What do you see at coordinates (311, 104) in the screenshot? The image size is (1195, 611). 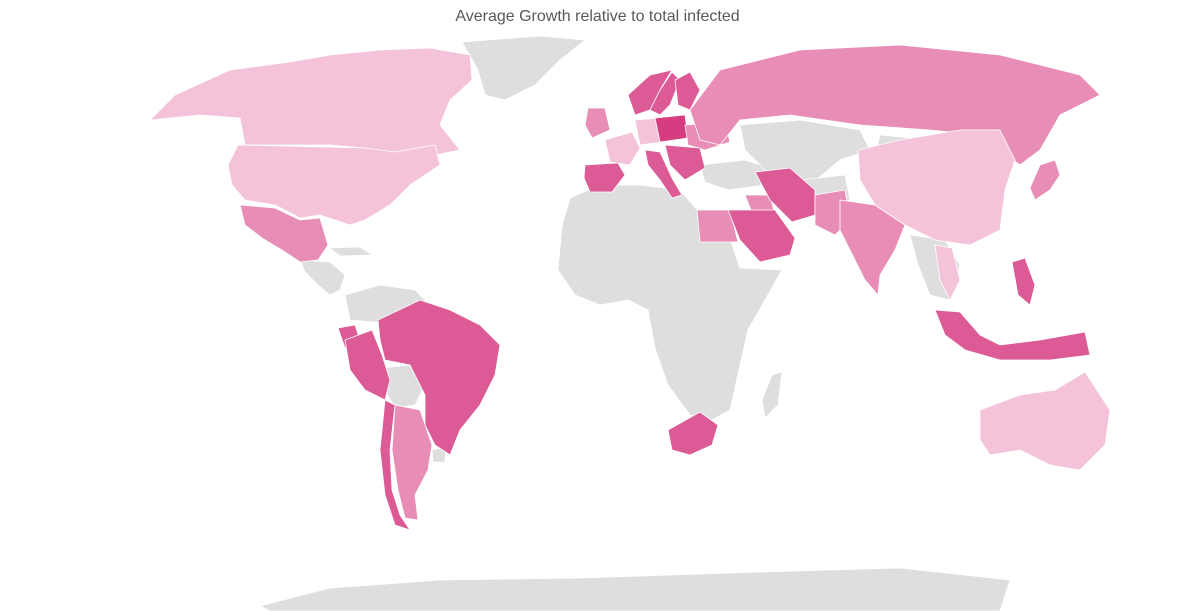 I see `region-canada` at bounding box center [311, 104].